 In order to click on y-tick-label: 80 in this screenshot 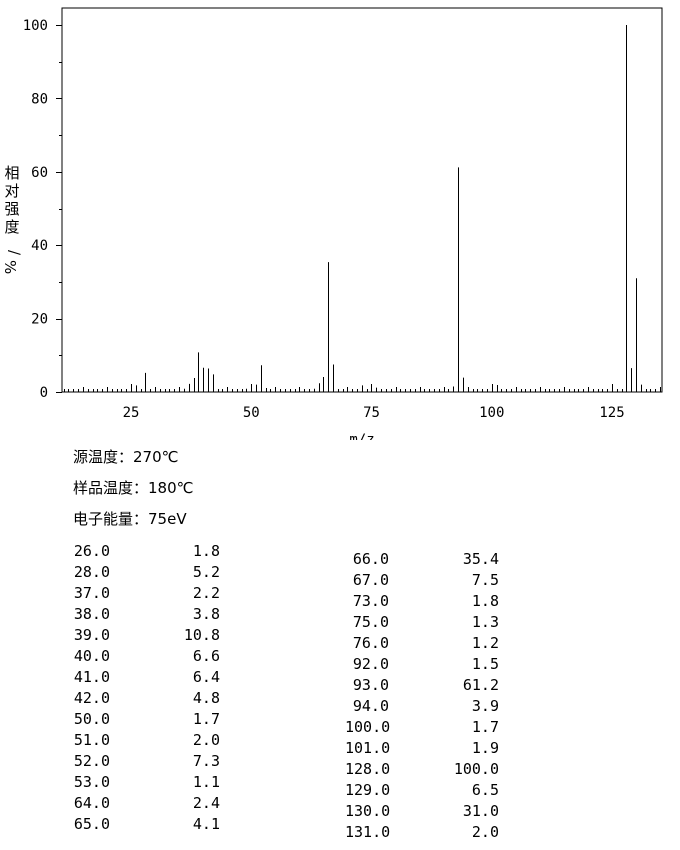, I will do `click(39, 99)`.